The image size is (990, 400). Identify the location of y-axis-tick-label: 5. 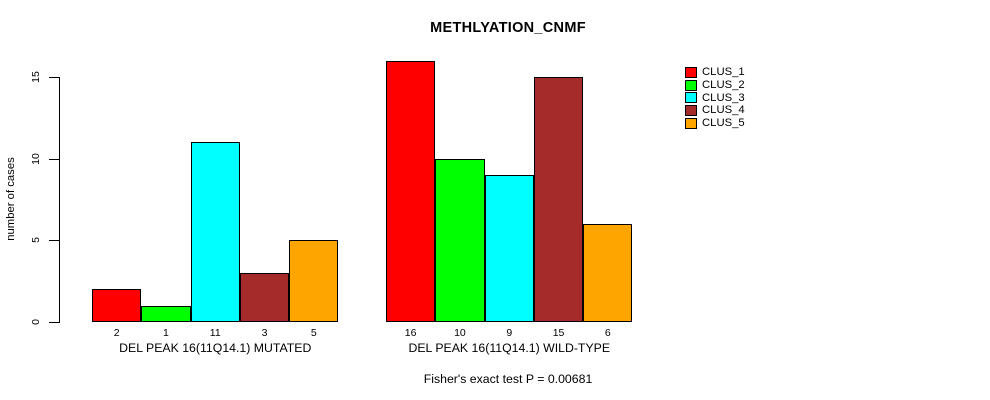
(36, 240).